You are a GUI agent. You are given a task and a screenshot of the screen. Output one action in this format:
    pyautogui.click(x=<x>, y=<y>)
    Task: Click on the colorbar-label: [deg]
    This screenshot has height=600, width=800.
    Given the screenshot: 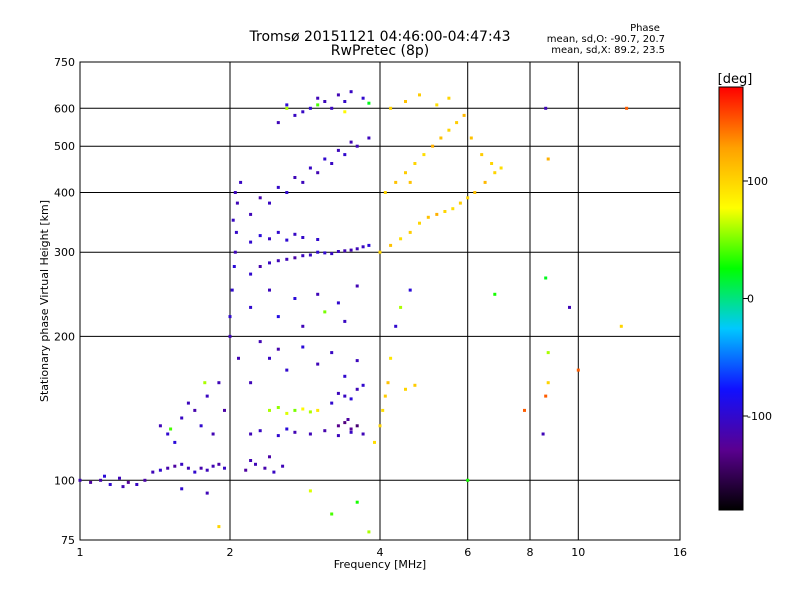 What is the action you would take?
    pyautogui.click(x=735, y=79)
    